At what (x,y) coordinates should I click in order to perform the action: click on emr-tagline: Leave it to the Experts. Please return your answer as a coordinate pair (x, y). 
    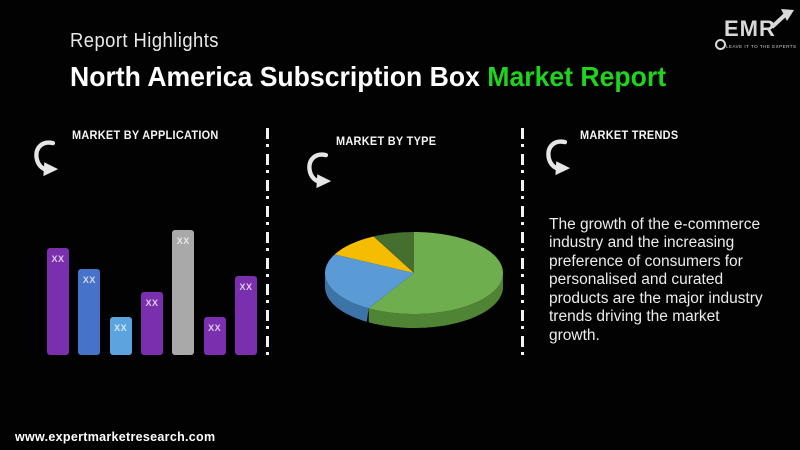
    Looking at the image, I should click on (761, 46).